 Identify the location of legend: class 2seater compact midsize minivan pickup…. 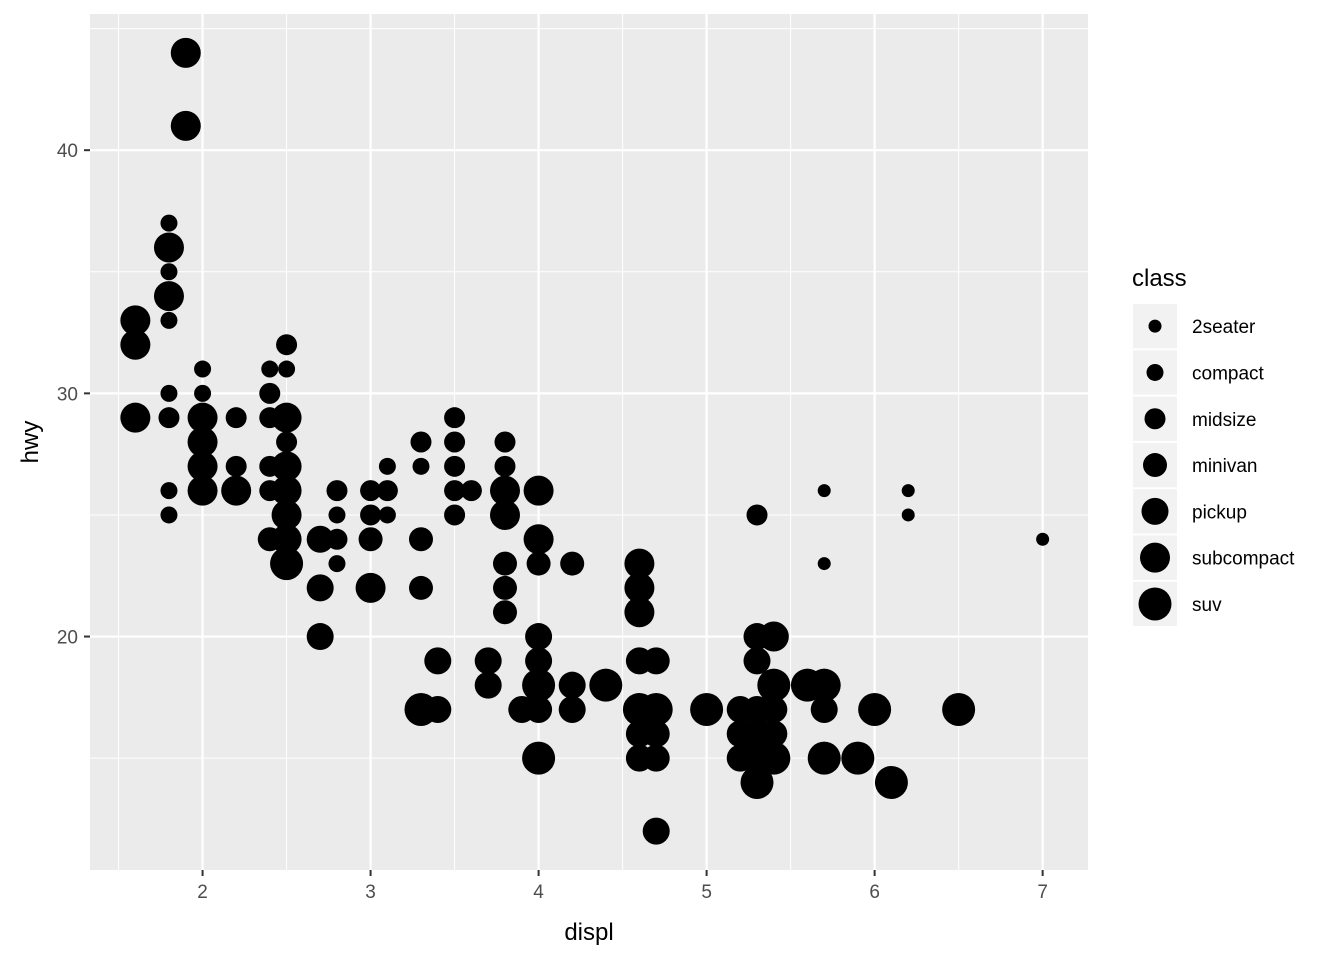
(1213, 446).